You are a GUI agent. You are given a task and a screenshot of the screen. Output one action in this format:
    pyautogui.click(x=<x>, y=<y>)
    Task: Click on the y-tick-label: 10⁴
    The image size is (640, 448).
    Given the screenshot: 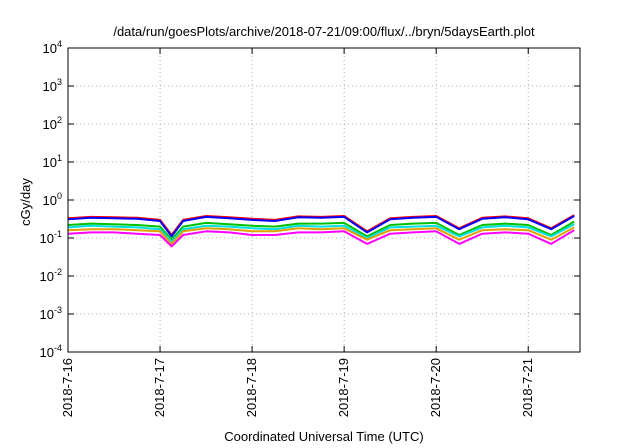 What is the action you would take?
    pyautogui.click(x=52, y=47)
    